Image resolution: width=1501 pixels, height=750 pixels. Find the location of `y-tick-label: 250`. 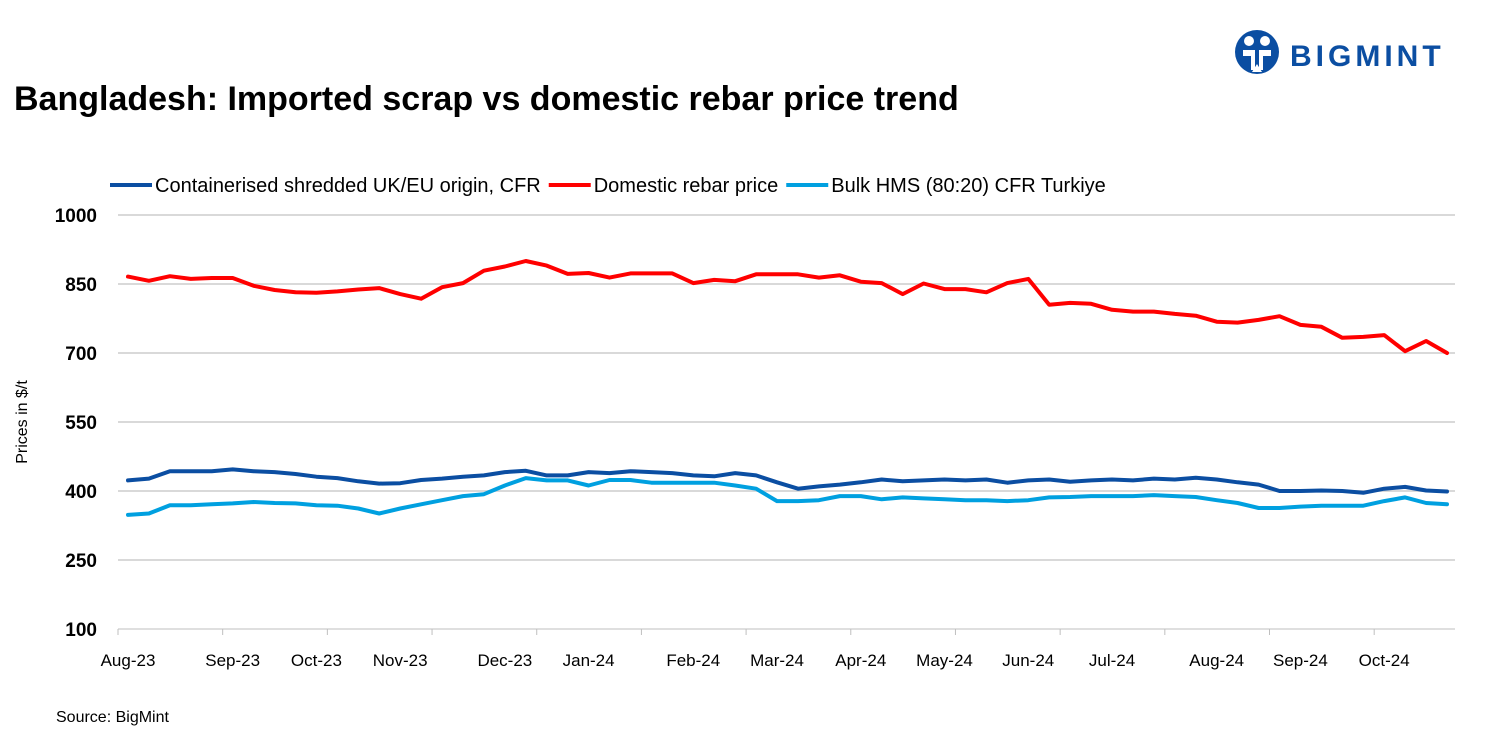

y-tick-label: 250 is located at coordinates (81, 561).